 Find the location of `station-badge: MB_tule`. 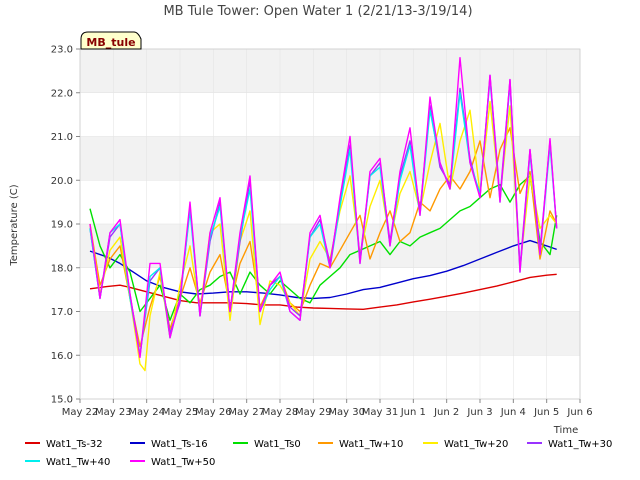

station-badge: MB_tule is located at coordinates (111, 40).